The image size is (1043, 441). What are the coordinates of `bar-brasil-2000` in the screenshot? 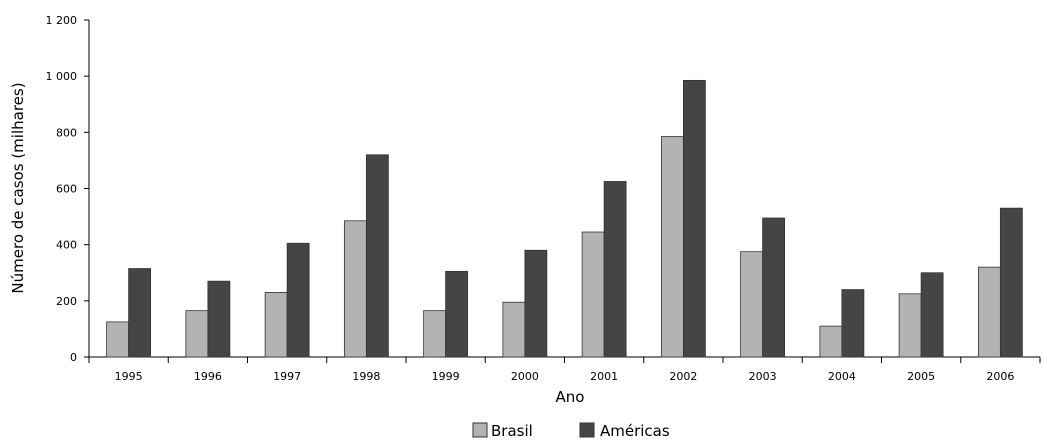 It's located at (514, 329).